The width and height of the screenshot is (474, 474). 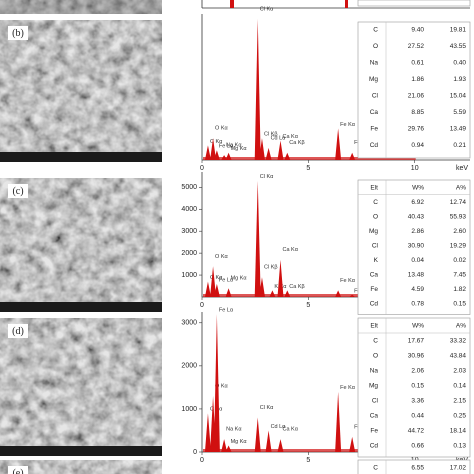 What do you see at coordinates (417, 30) in the screenshot?
I see `table-cell: 9.40` at bounding box center [417, 30].